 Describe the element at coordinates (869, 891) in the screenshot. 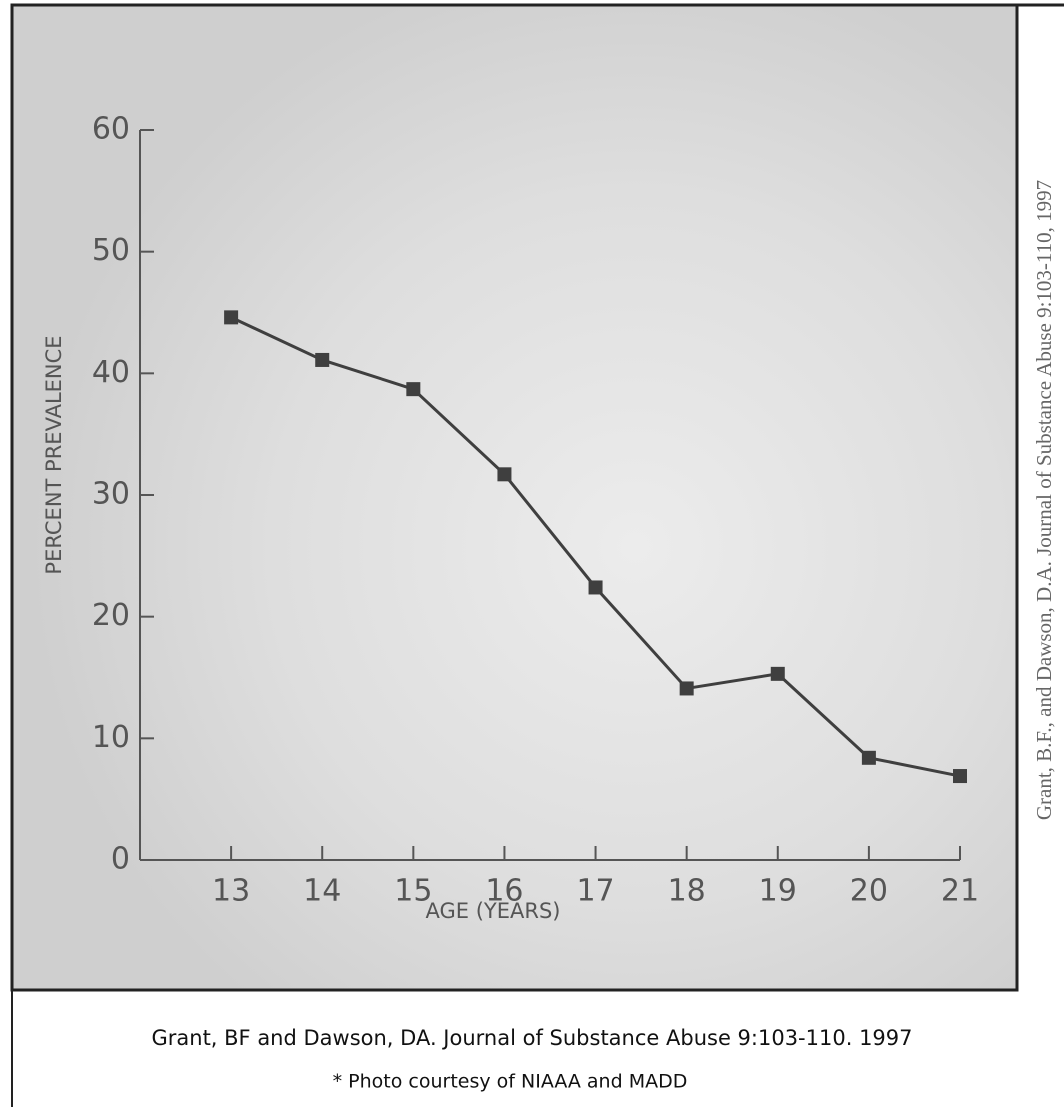

I see `x-tick-label: 20` at that location.